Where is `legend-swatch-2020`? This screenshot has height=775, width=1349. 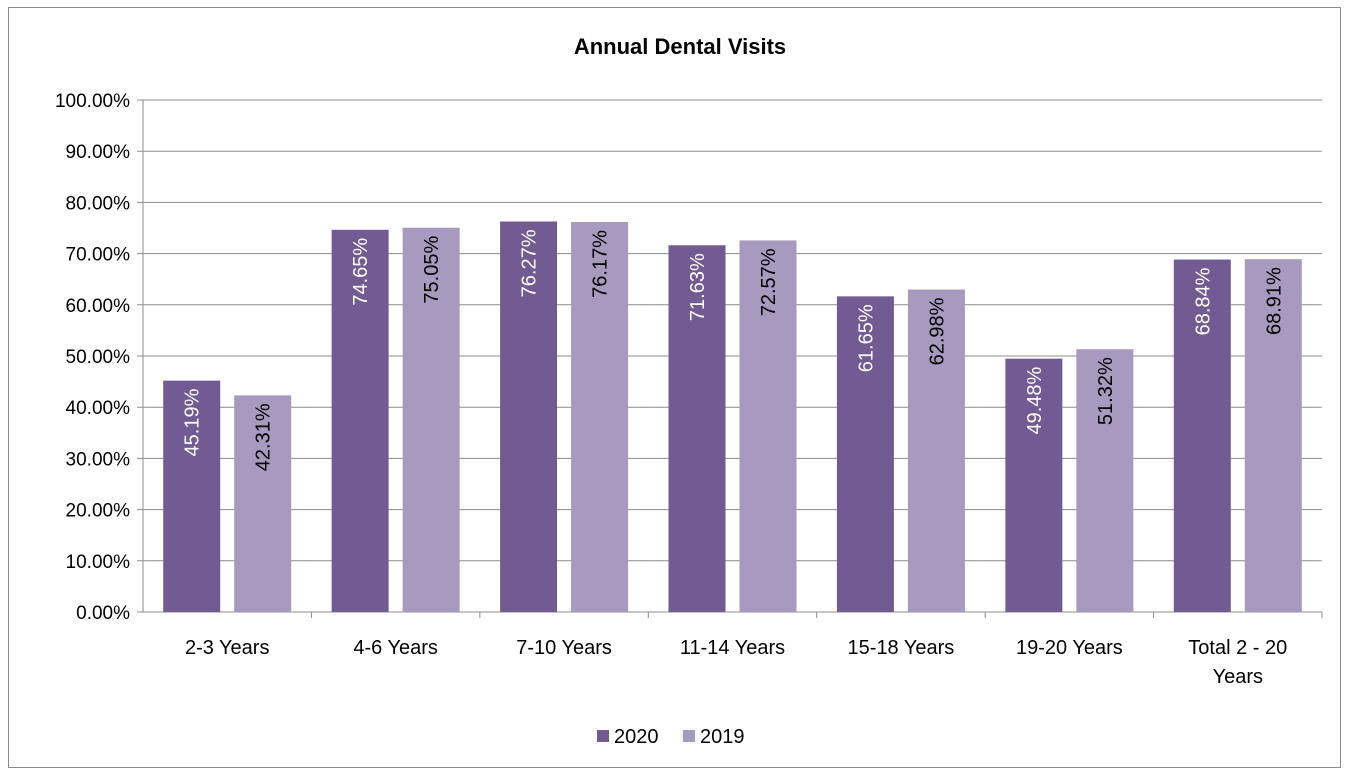 legend-swatch-2020 is located at coordinates (603, 736).